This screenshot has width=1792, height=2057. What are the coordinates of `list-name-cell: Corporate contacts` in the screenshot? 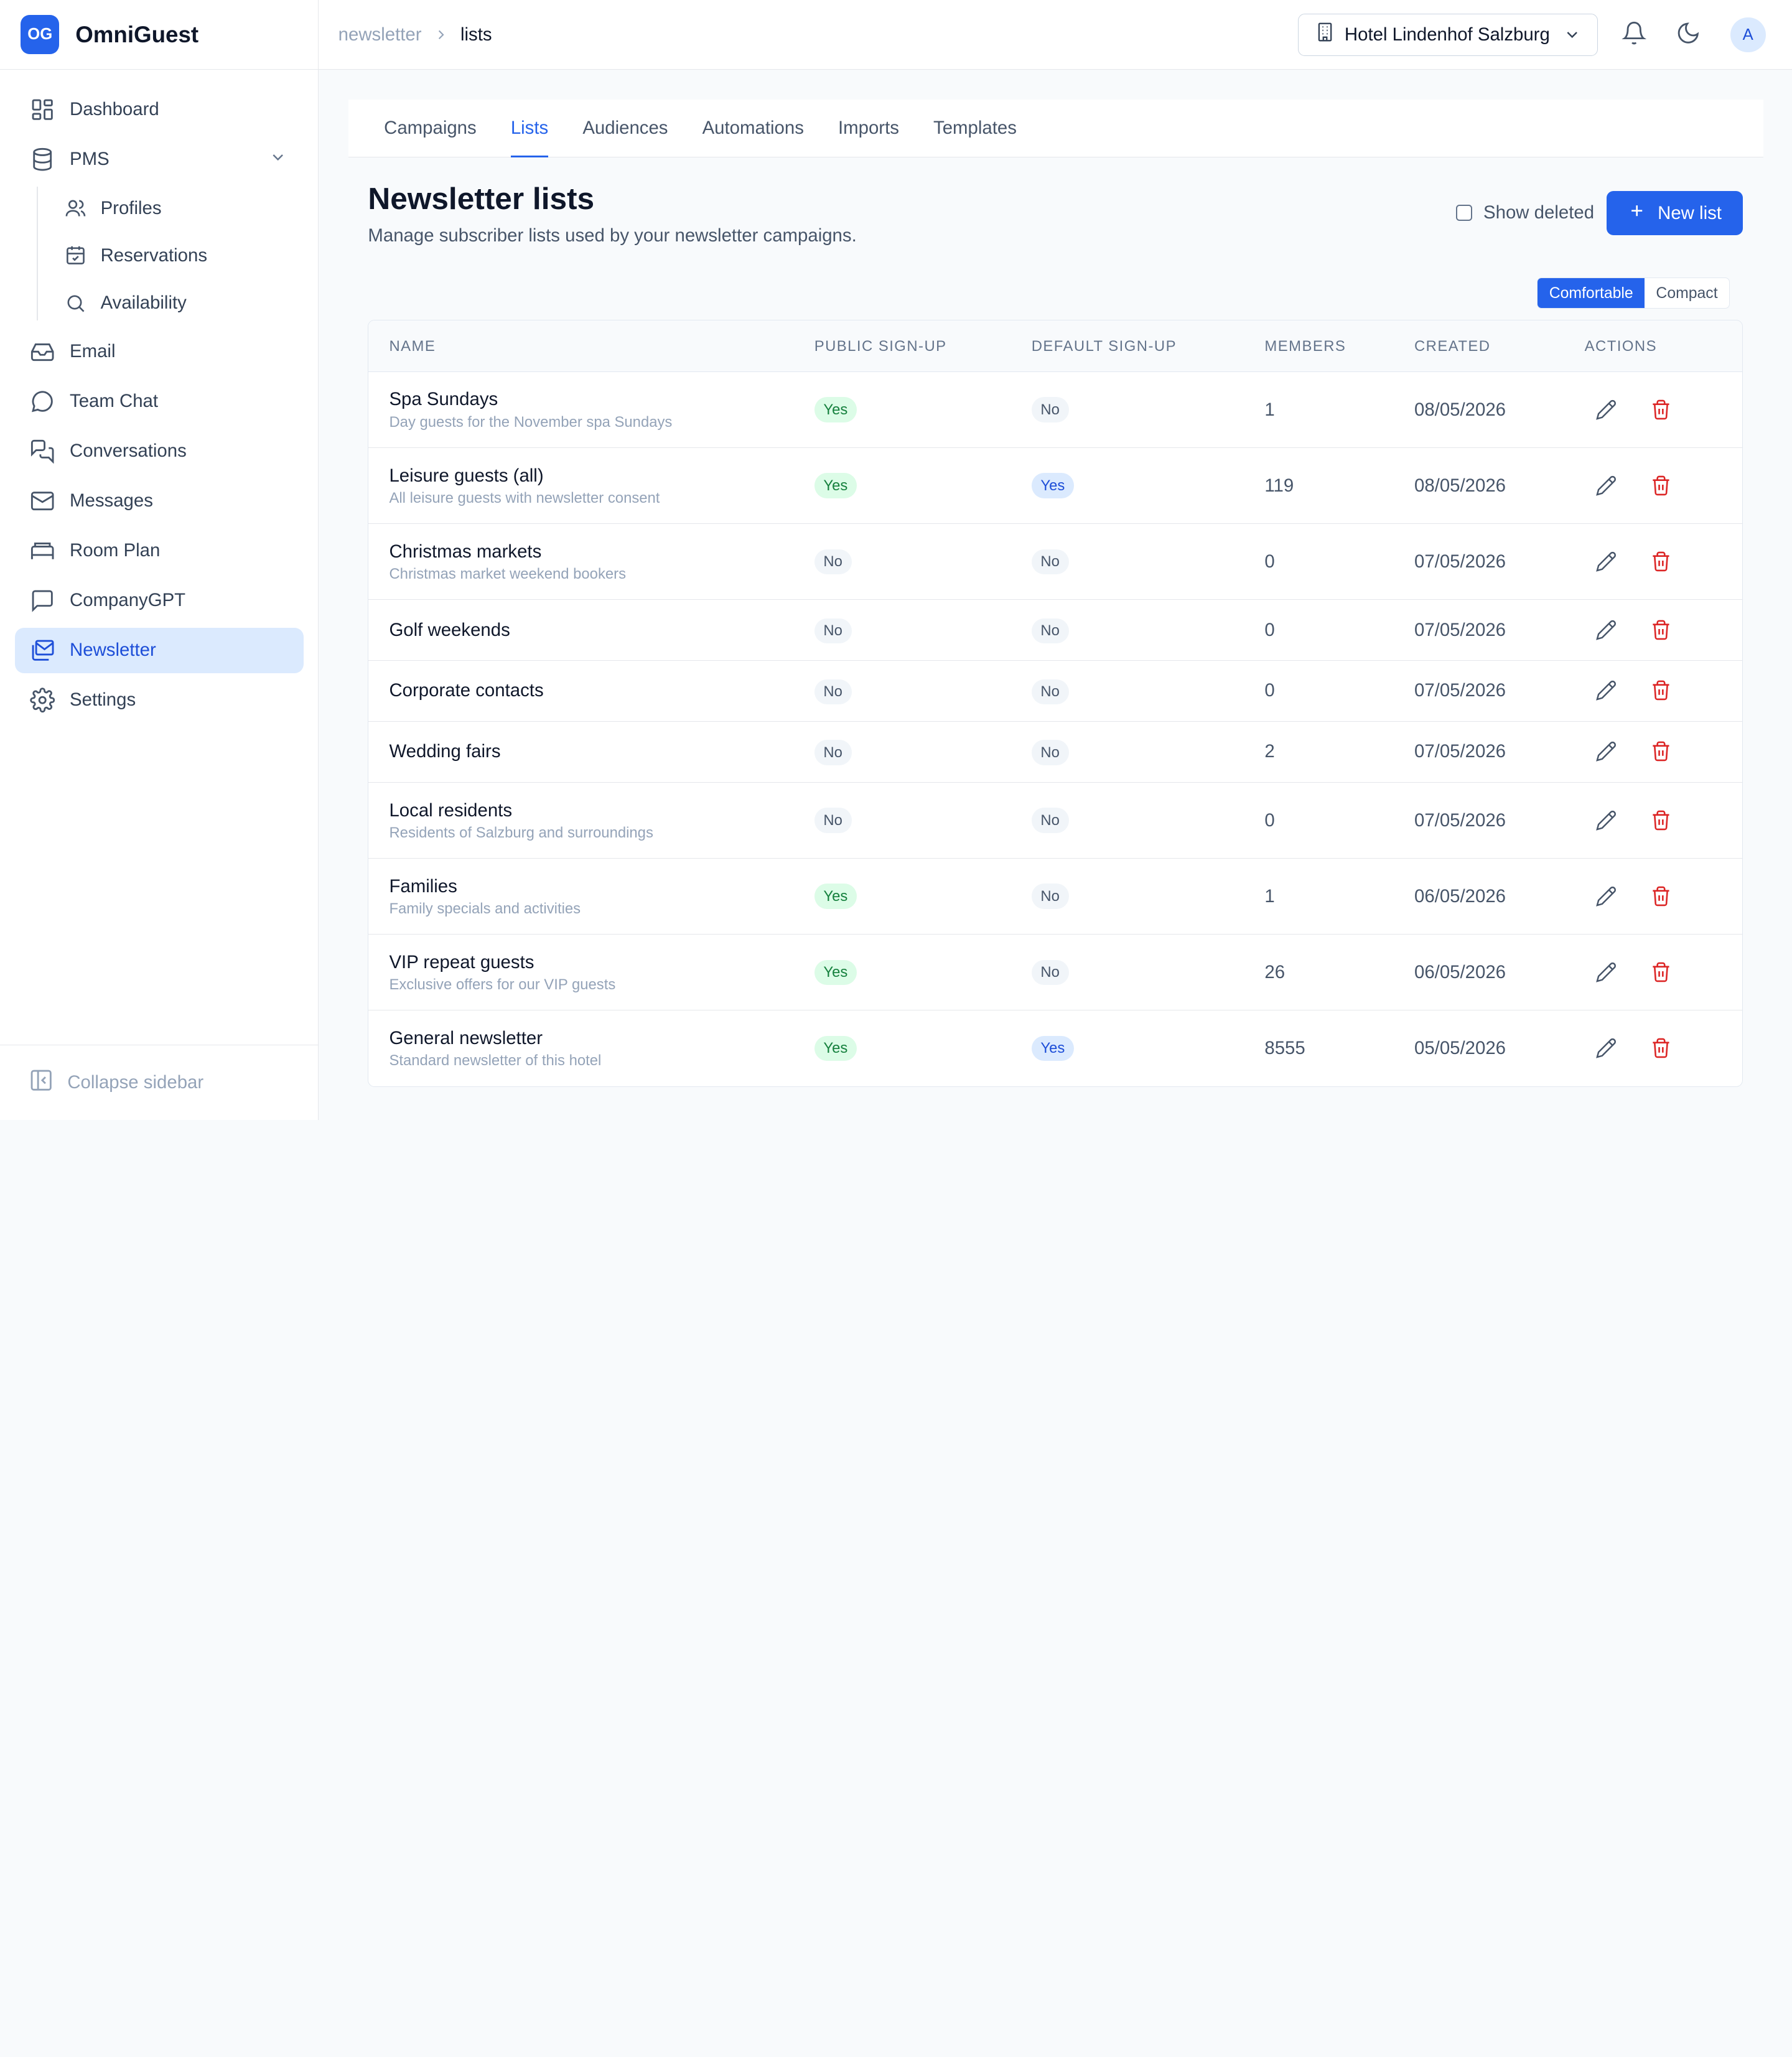 It's located at (466, 690).